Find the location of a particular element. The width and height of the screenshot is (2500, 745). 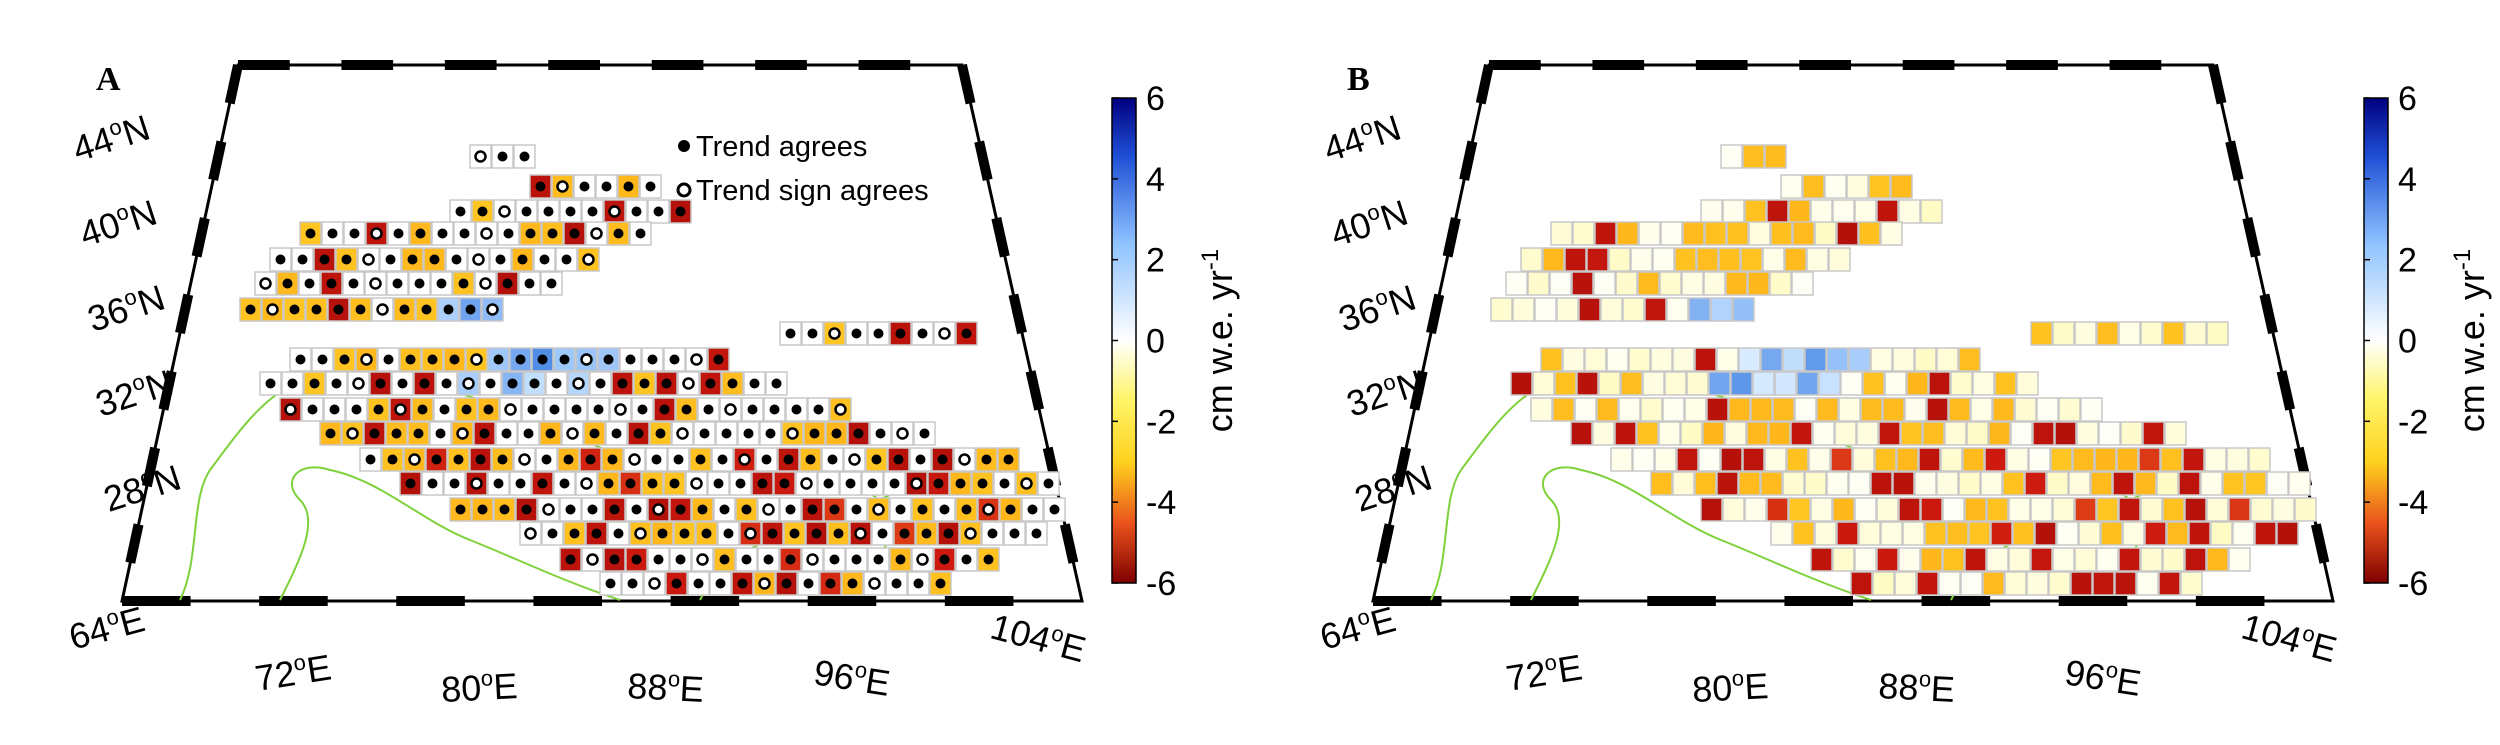

longitude-label: 96oE is located at coordinates (852, 676).